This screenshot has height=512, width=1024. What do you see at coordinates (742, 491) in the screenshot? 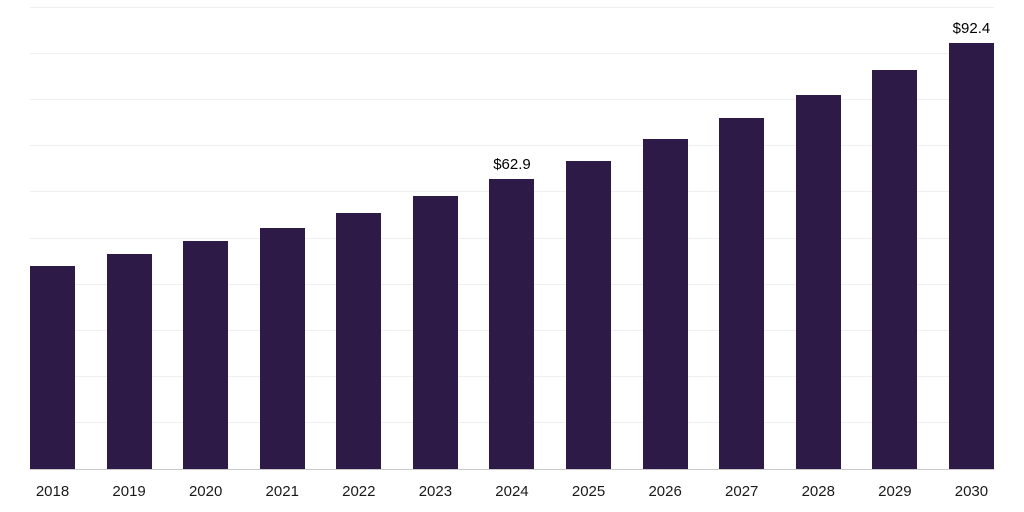
I see `x-axis-label-2027: 2027` at bounding box center [742, 491].